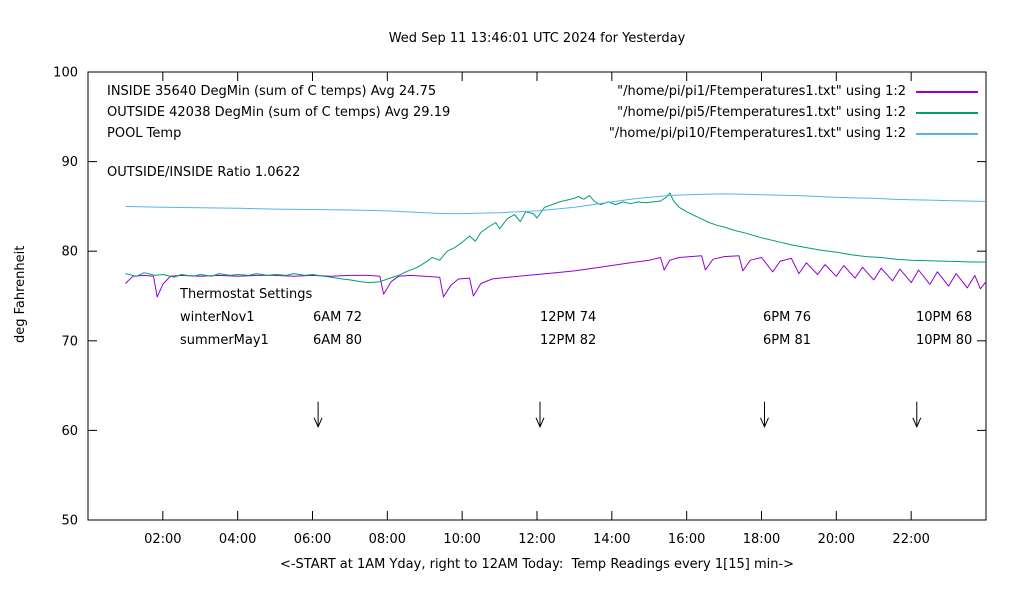  I want to click on y-tick-label: 90, so click(69, 162).